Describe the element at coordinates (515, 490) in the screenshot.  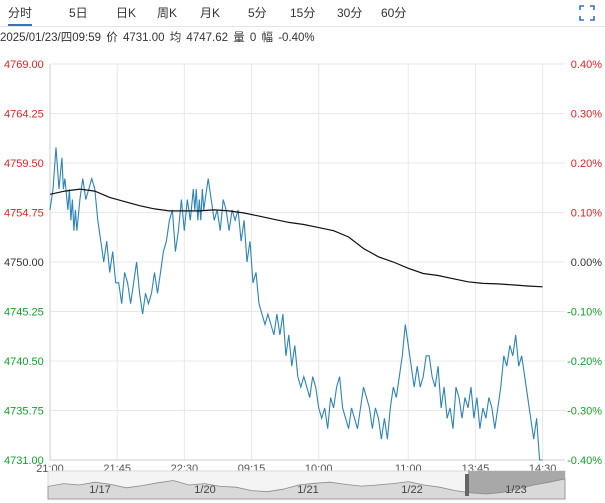
I see `navigator-date-label: 1/23` at that location.